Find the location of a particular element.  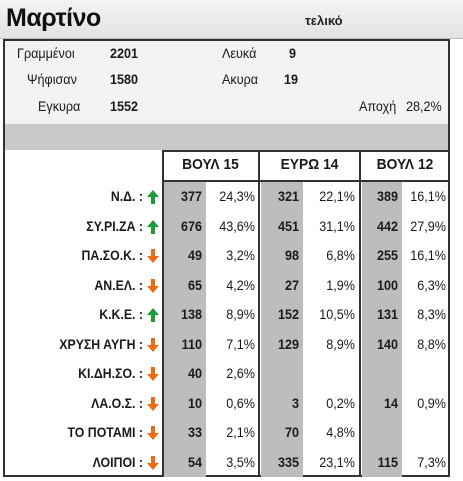

percent-cell: 2,6% is located at coordinates (240, 373).